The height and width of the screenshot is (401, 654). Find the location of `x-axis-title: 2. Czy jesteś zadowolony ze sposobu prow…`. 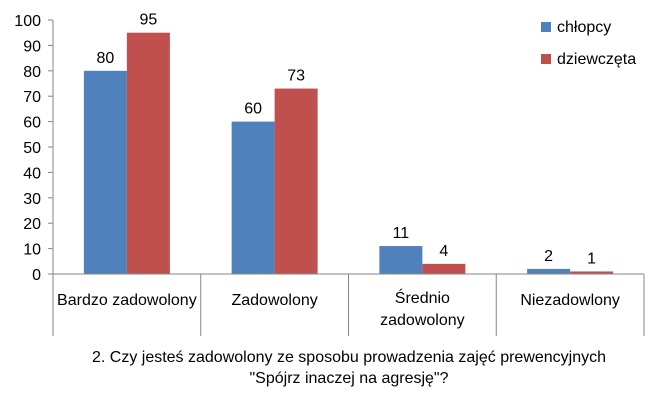

x-axis-title: 2. Czy jesteś zadowolony ze sposobu prow… is located at coordinates (349, 357).